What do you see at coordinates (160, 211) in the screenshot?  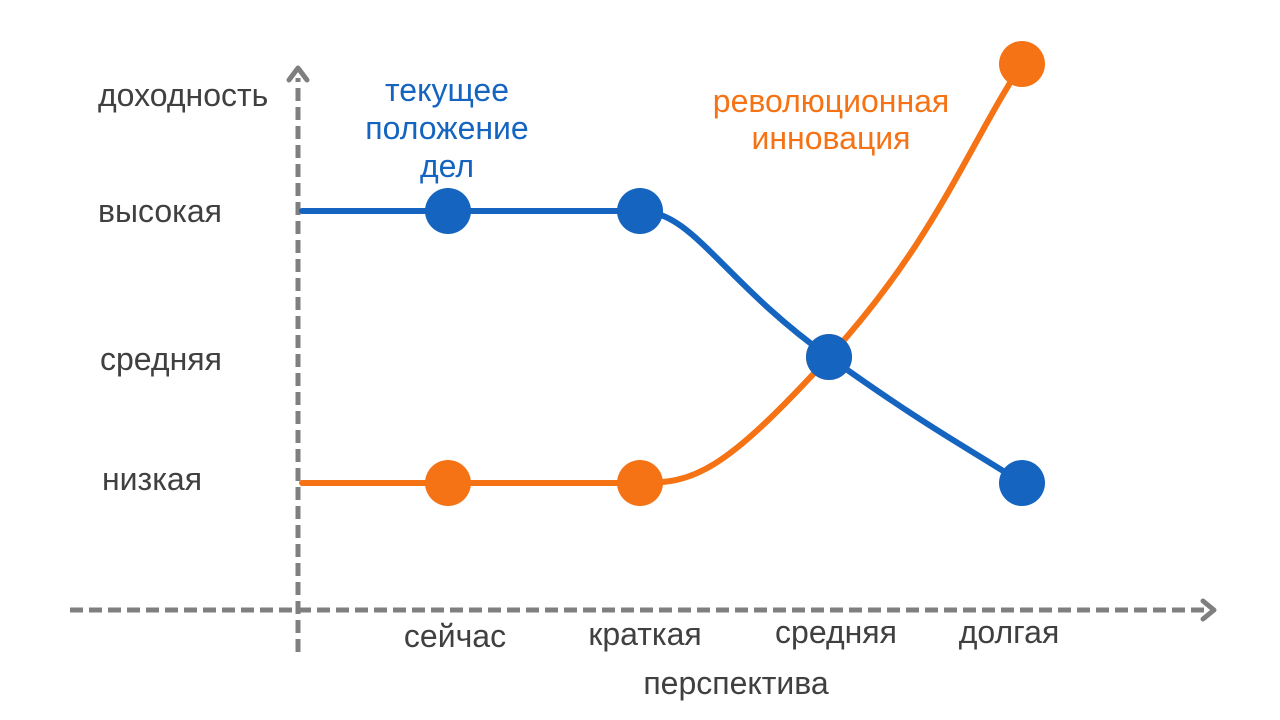 I see `y-tick-label: высокая` at bounding box center [160, 211].